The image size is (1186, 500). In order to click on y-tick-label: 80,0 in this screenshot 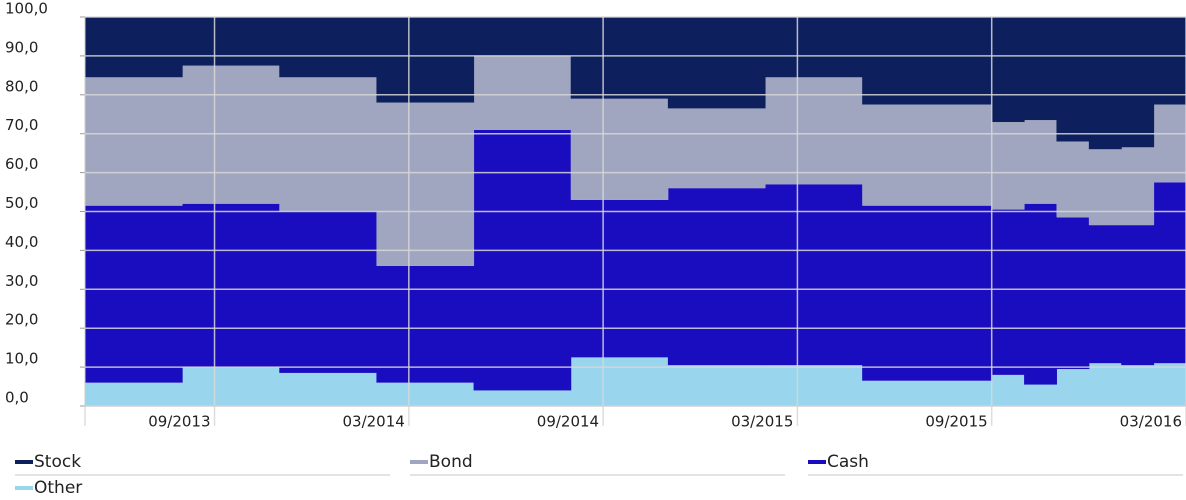, I will do `click(21, 86)`.